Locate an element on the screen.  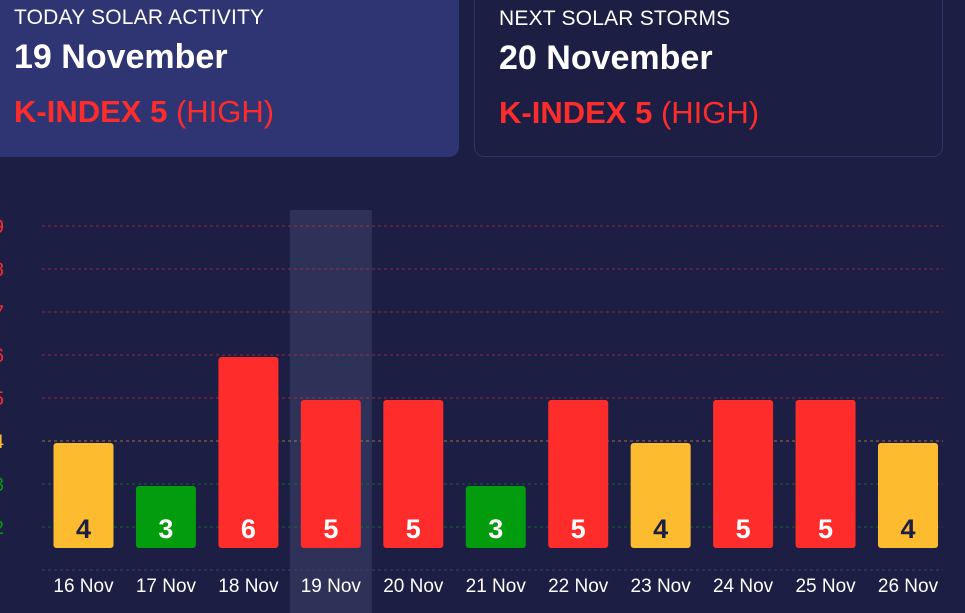
today-kindex-level: (HIGH) is located at coordinates (225, 111).